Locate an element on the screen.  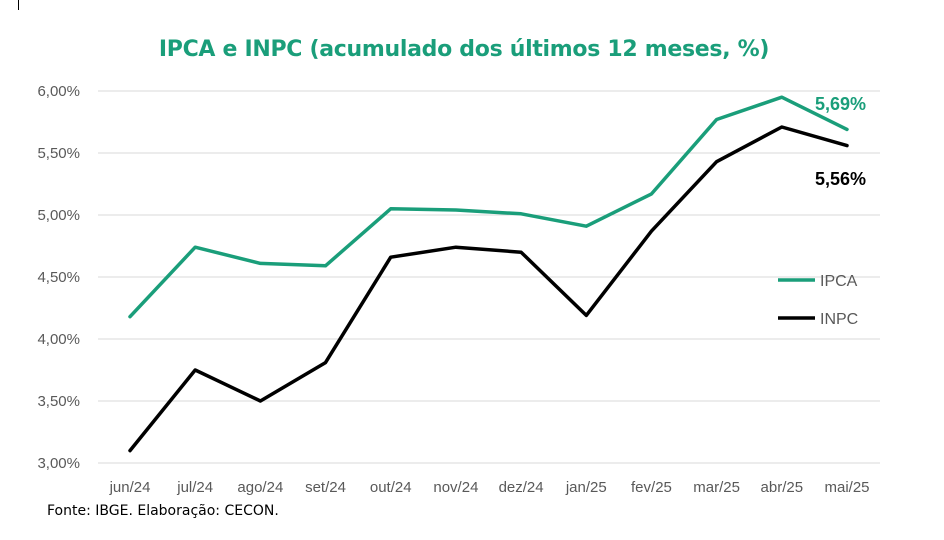
source-note: Fonte: IBGE. Elaboração: CECON. is located at coordinates (163, 511).